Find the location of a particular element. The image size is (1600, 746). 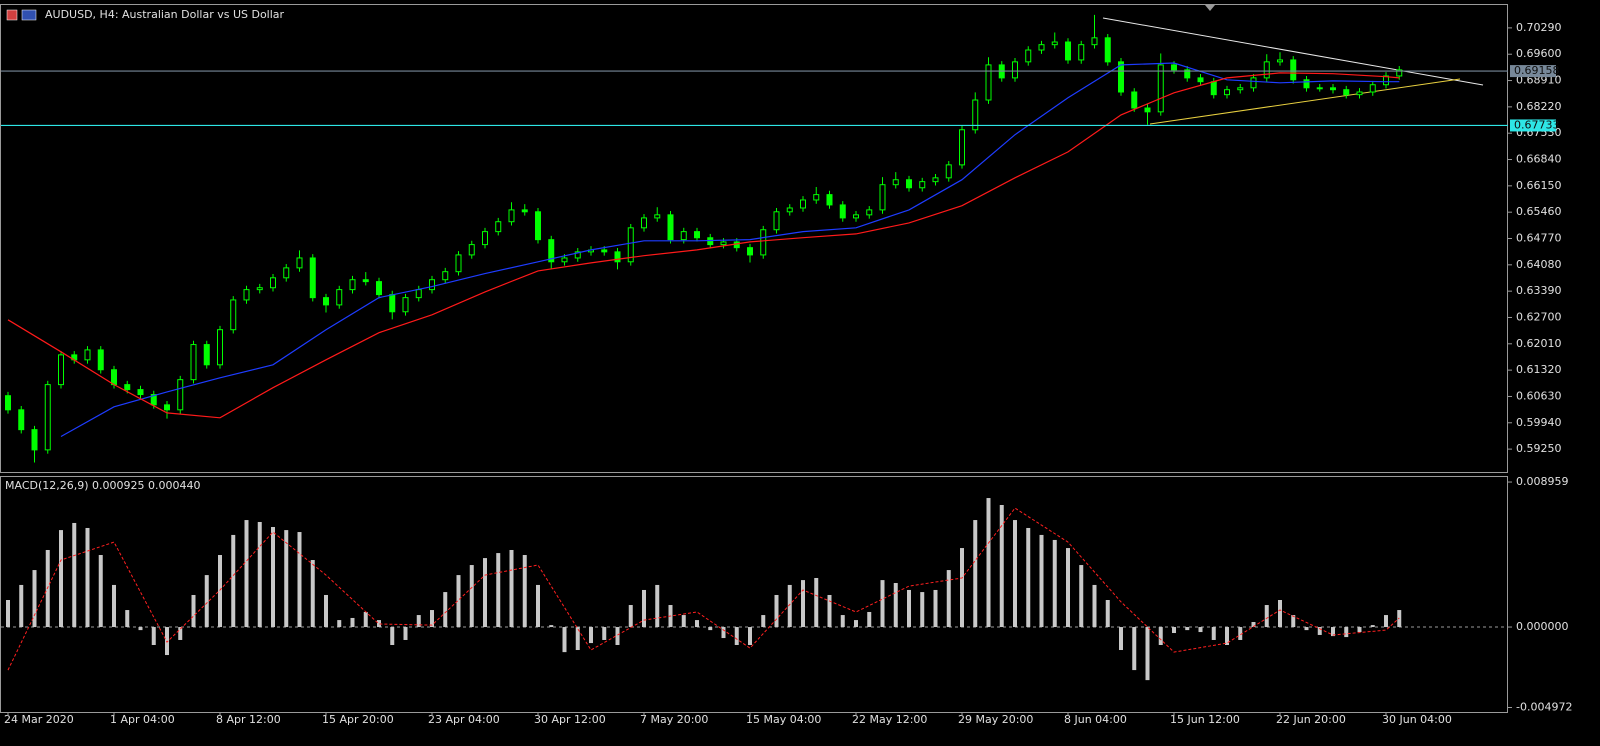

y-tick-label: 0.000000 is located at coordinates (1542, 626).